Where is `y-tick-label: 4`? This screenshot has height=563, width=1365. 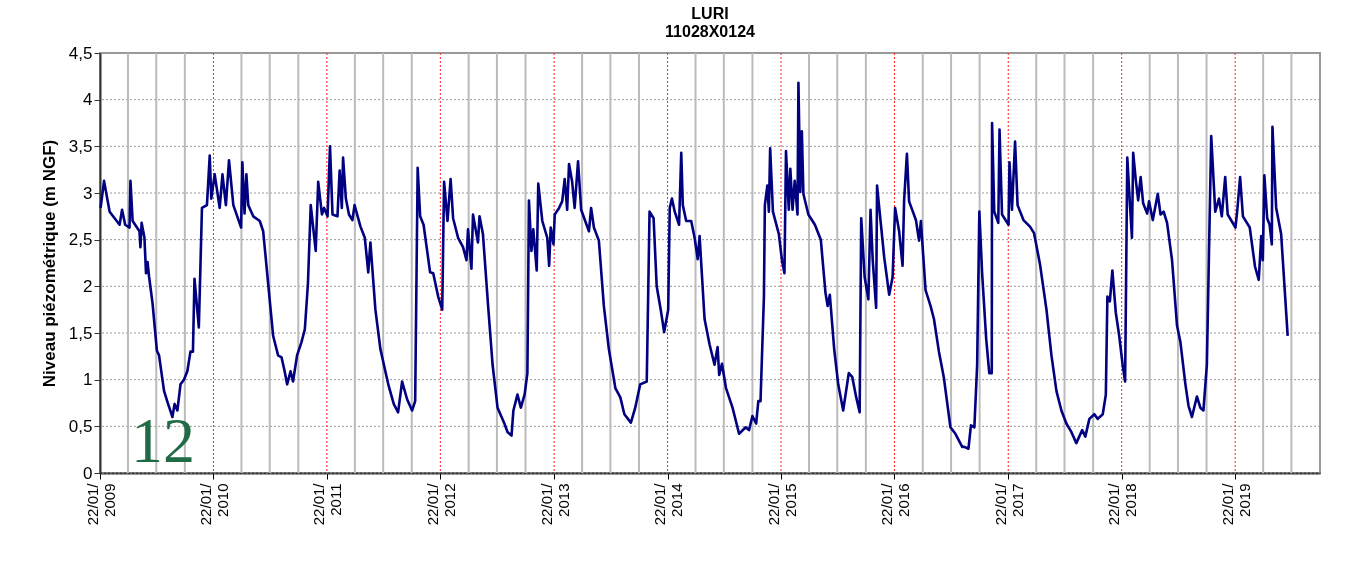 y-tick-label: 4 is located at coordinates (88, 100).